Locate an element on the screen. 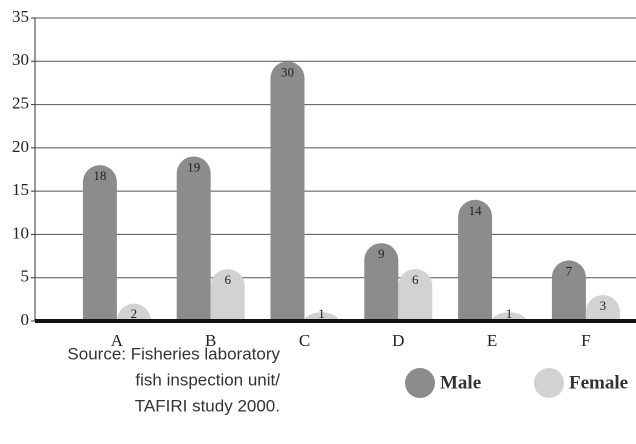 The height and width of the screenshot is (444, 636). data-label: 2 is located at coordinates (134, 313).